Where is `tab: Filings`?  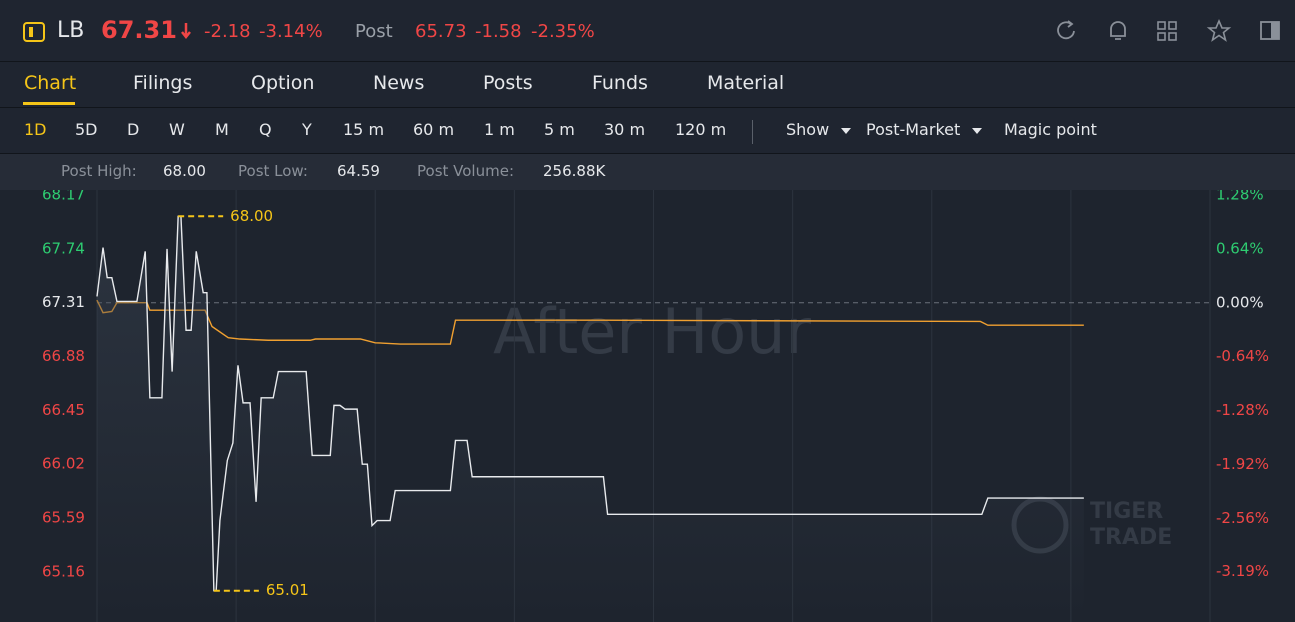
tab: Filings is located at coordinates (163, 83).